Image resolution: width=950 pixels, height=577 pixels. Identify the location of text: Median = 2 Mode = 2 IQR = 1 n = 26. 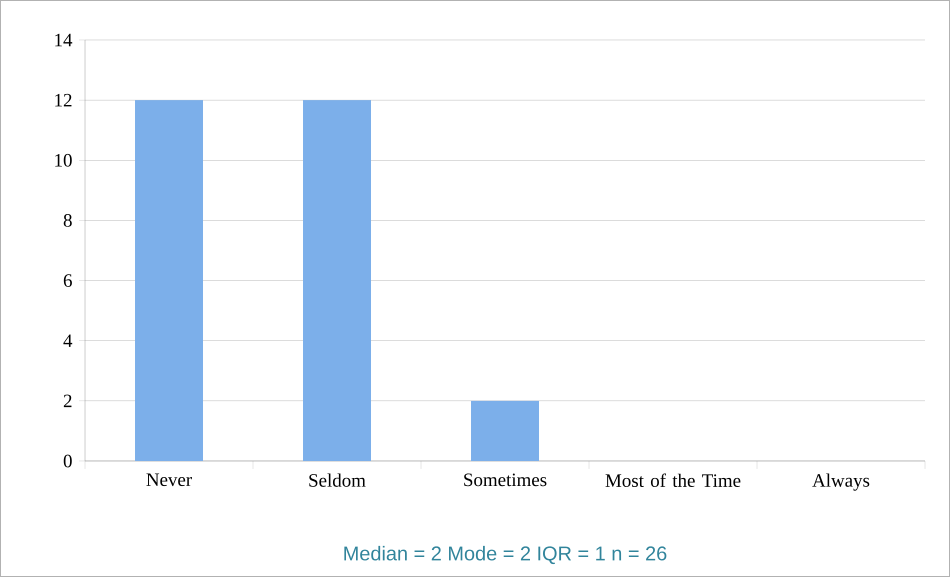
(505, 555).